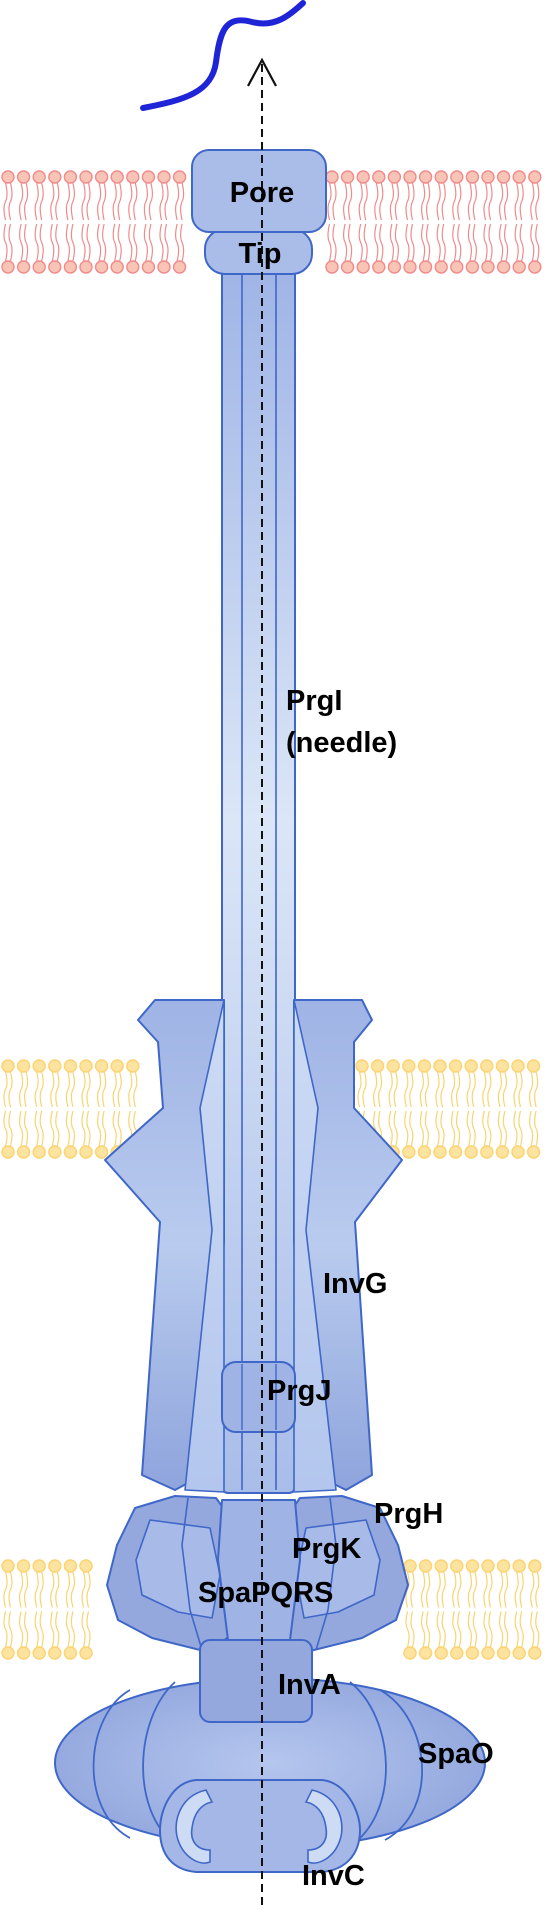  I want to click on prgh-prgk-ring, so click(257, 1574).